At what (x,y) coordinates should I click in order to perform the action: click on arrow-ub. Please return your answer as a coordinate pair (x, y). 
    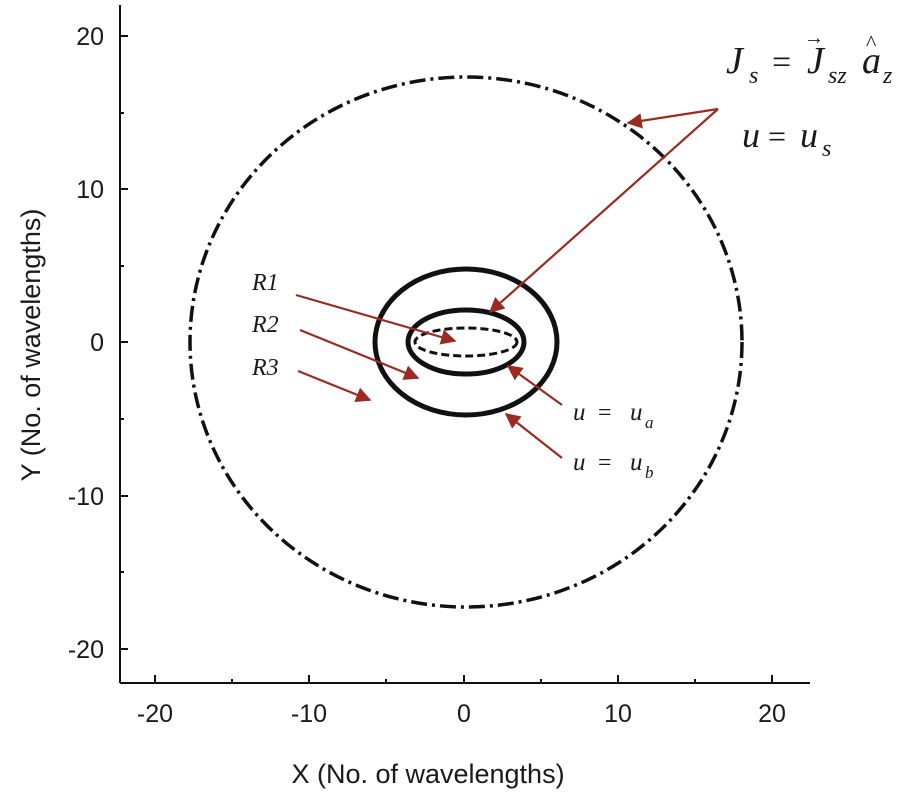
    Looking at the image, I should click on (533, 436).